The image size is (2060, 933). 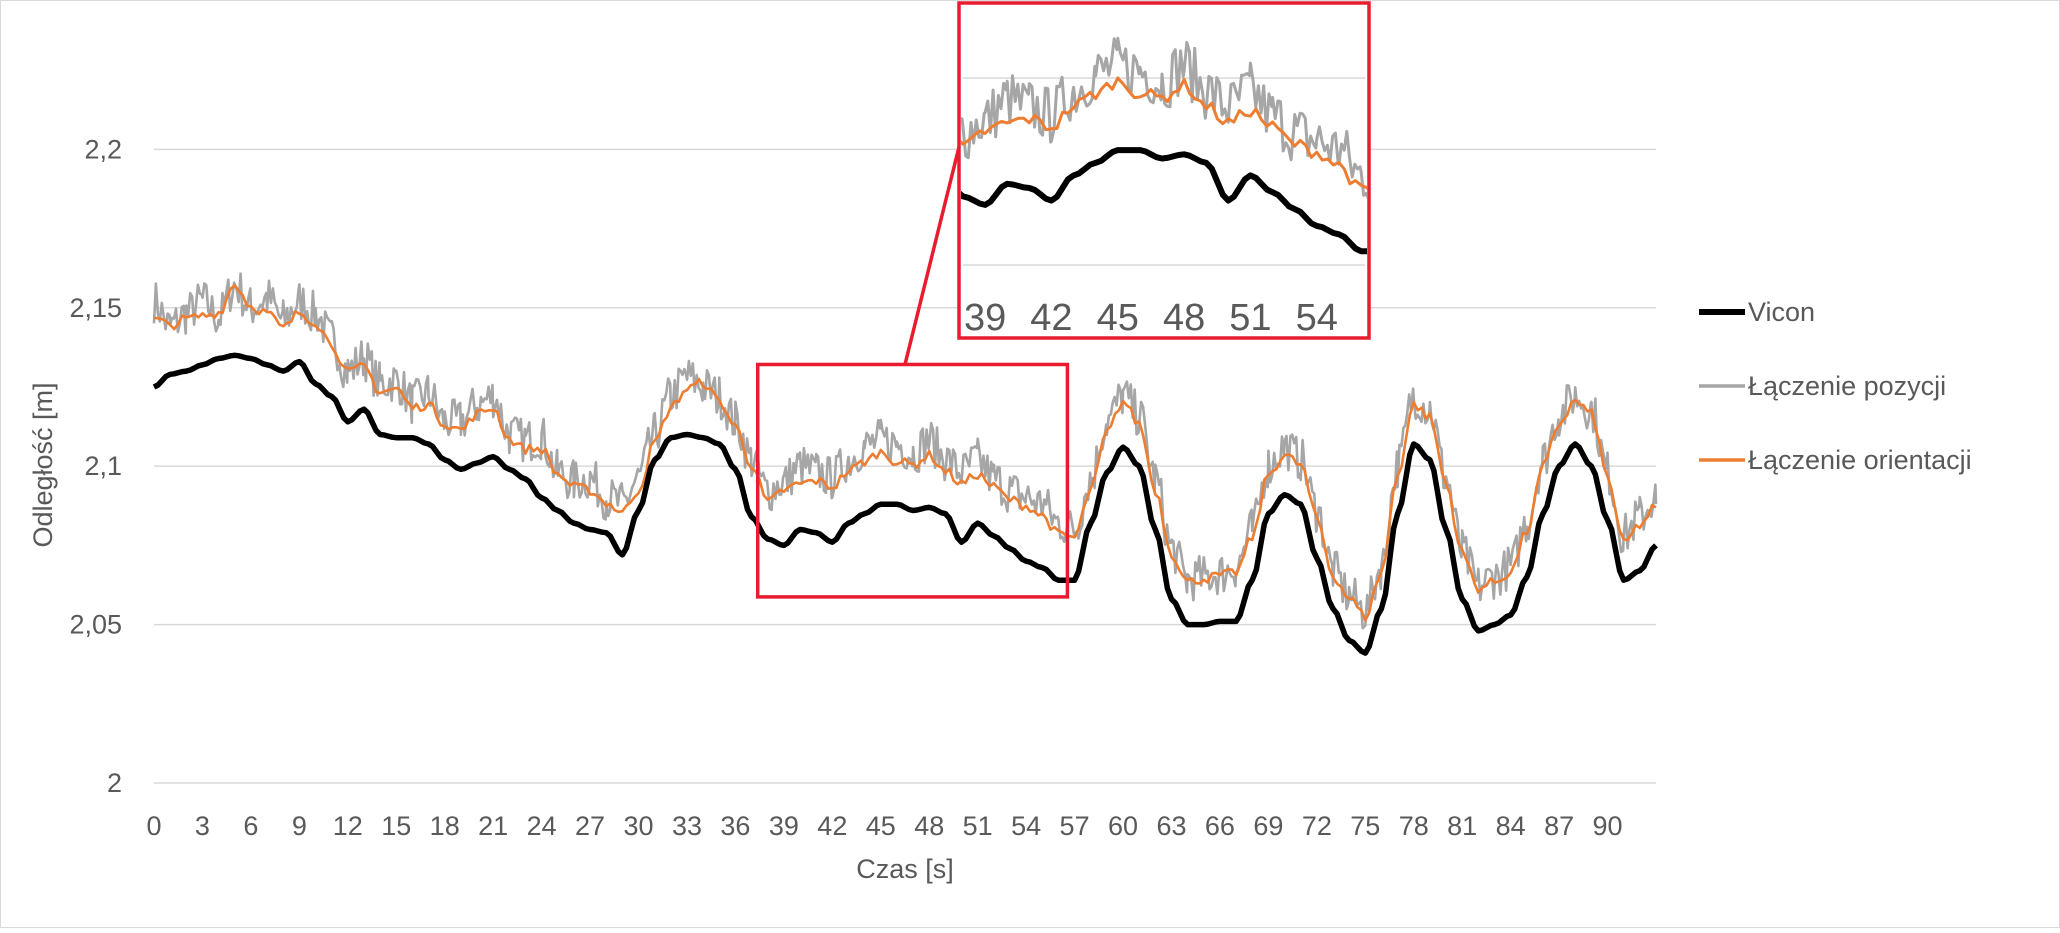 What do you see at coordinates (542, 826) in the screenshot?
I see `x-tick-label: 24` at bounding box center [542, 826].